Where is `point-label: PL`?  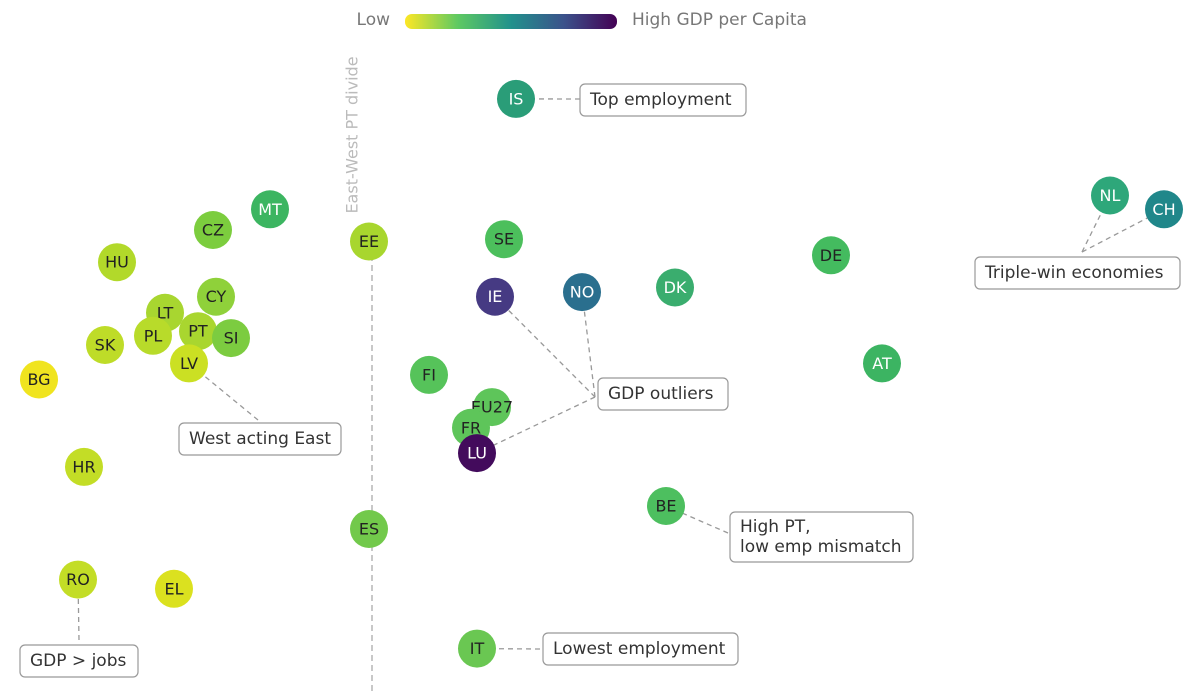
point-label: PL is located at coordinates (153, 335).